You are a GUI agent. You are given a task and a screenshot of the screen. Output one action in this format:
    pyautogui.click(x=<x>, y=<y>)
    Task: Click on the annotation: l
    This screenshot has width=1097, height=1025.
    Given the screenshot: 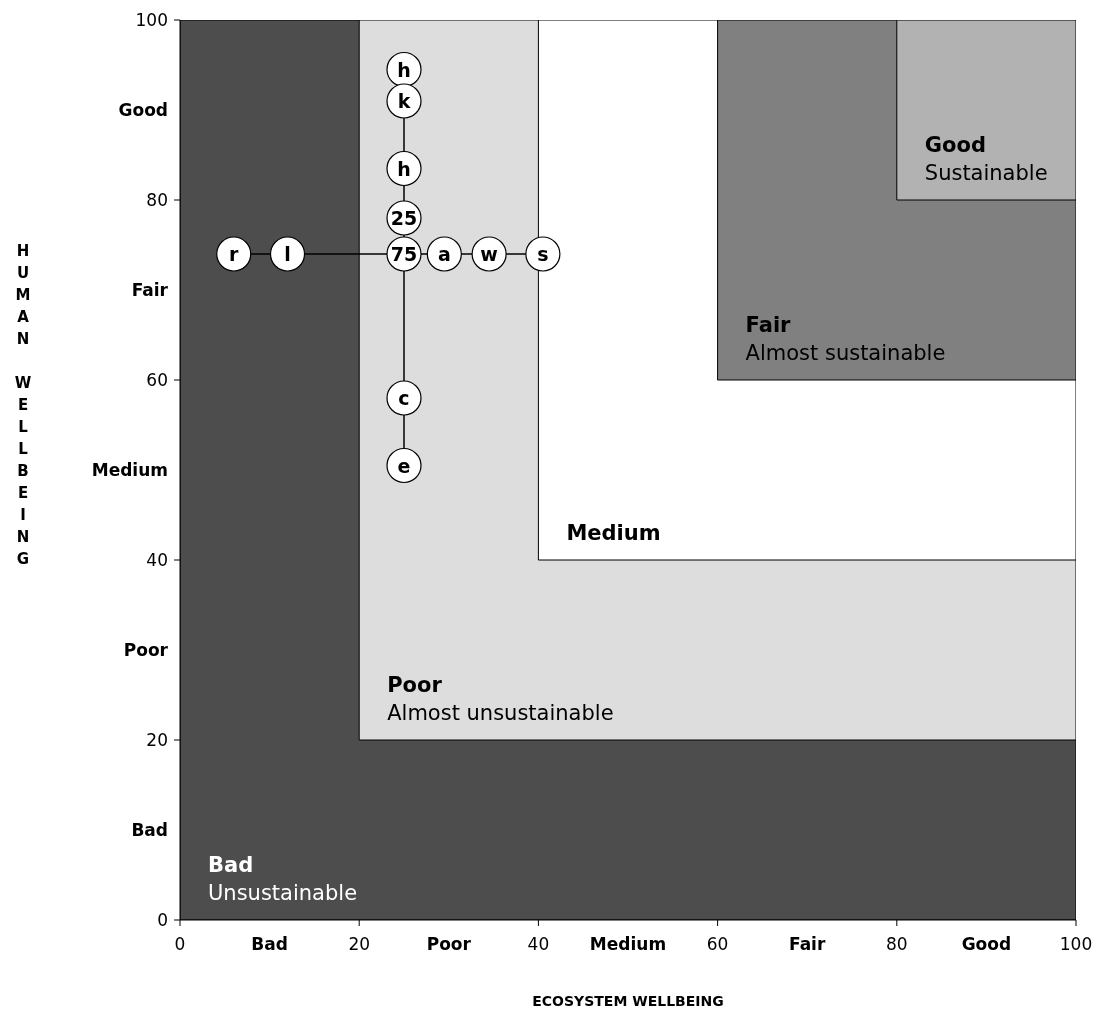 What is the action you would take?
    pyautogui.click(x=287, y=254)
    